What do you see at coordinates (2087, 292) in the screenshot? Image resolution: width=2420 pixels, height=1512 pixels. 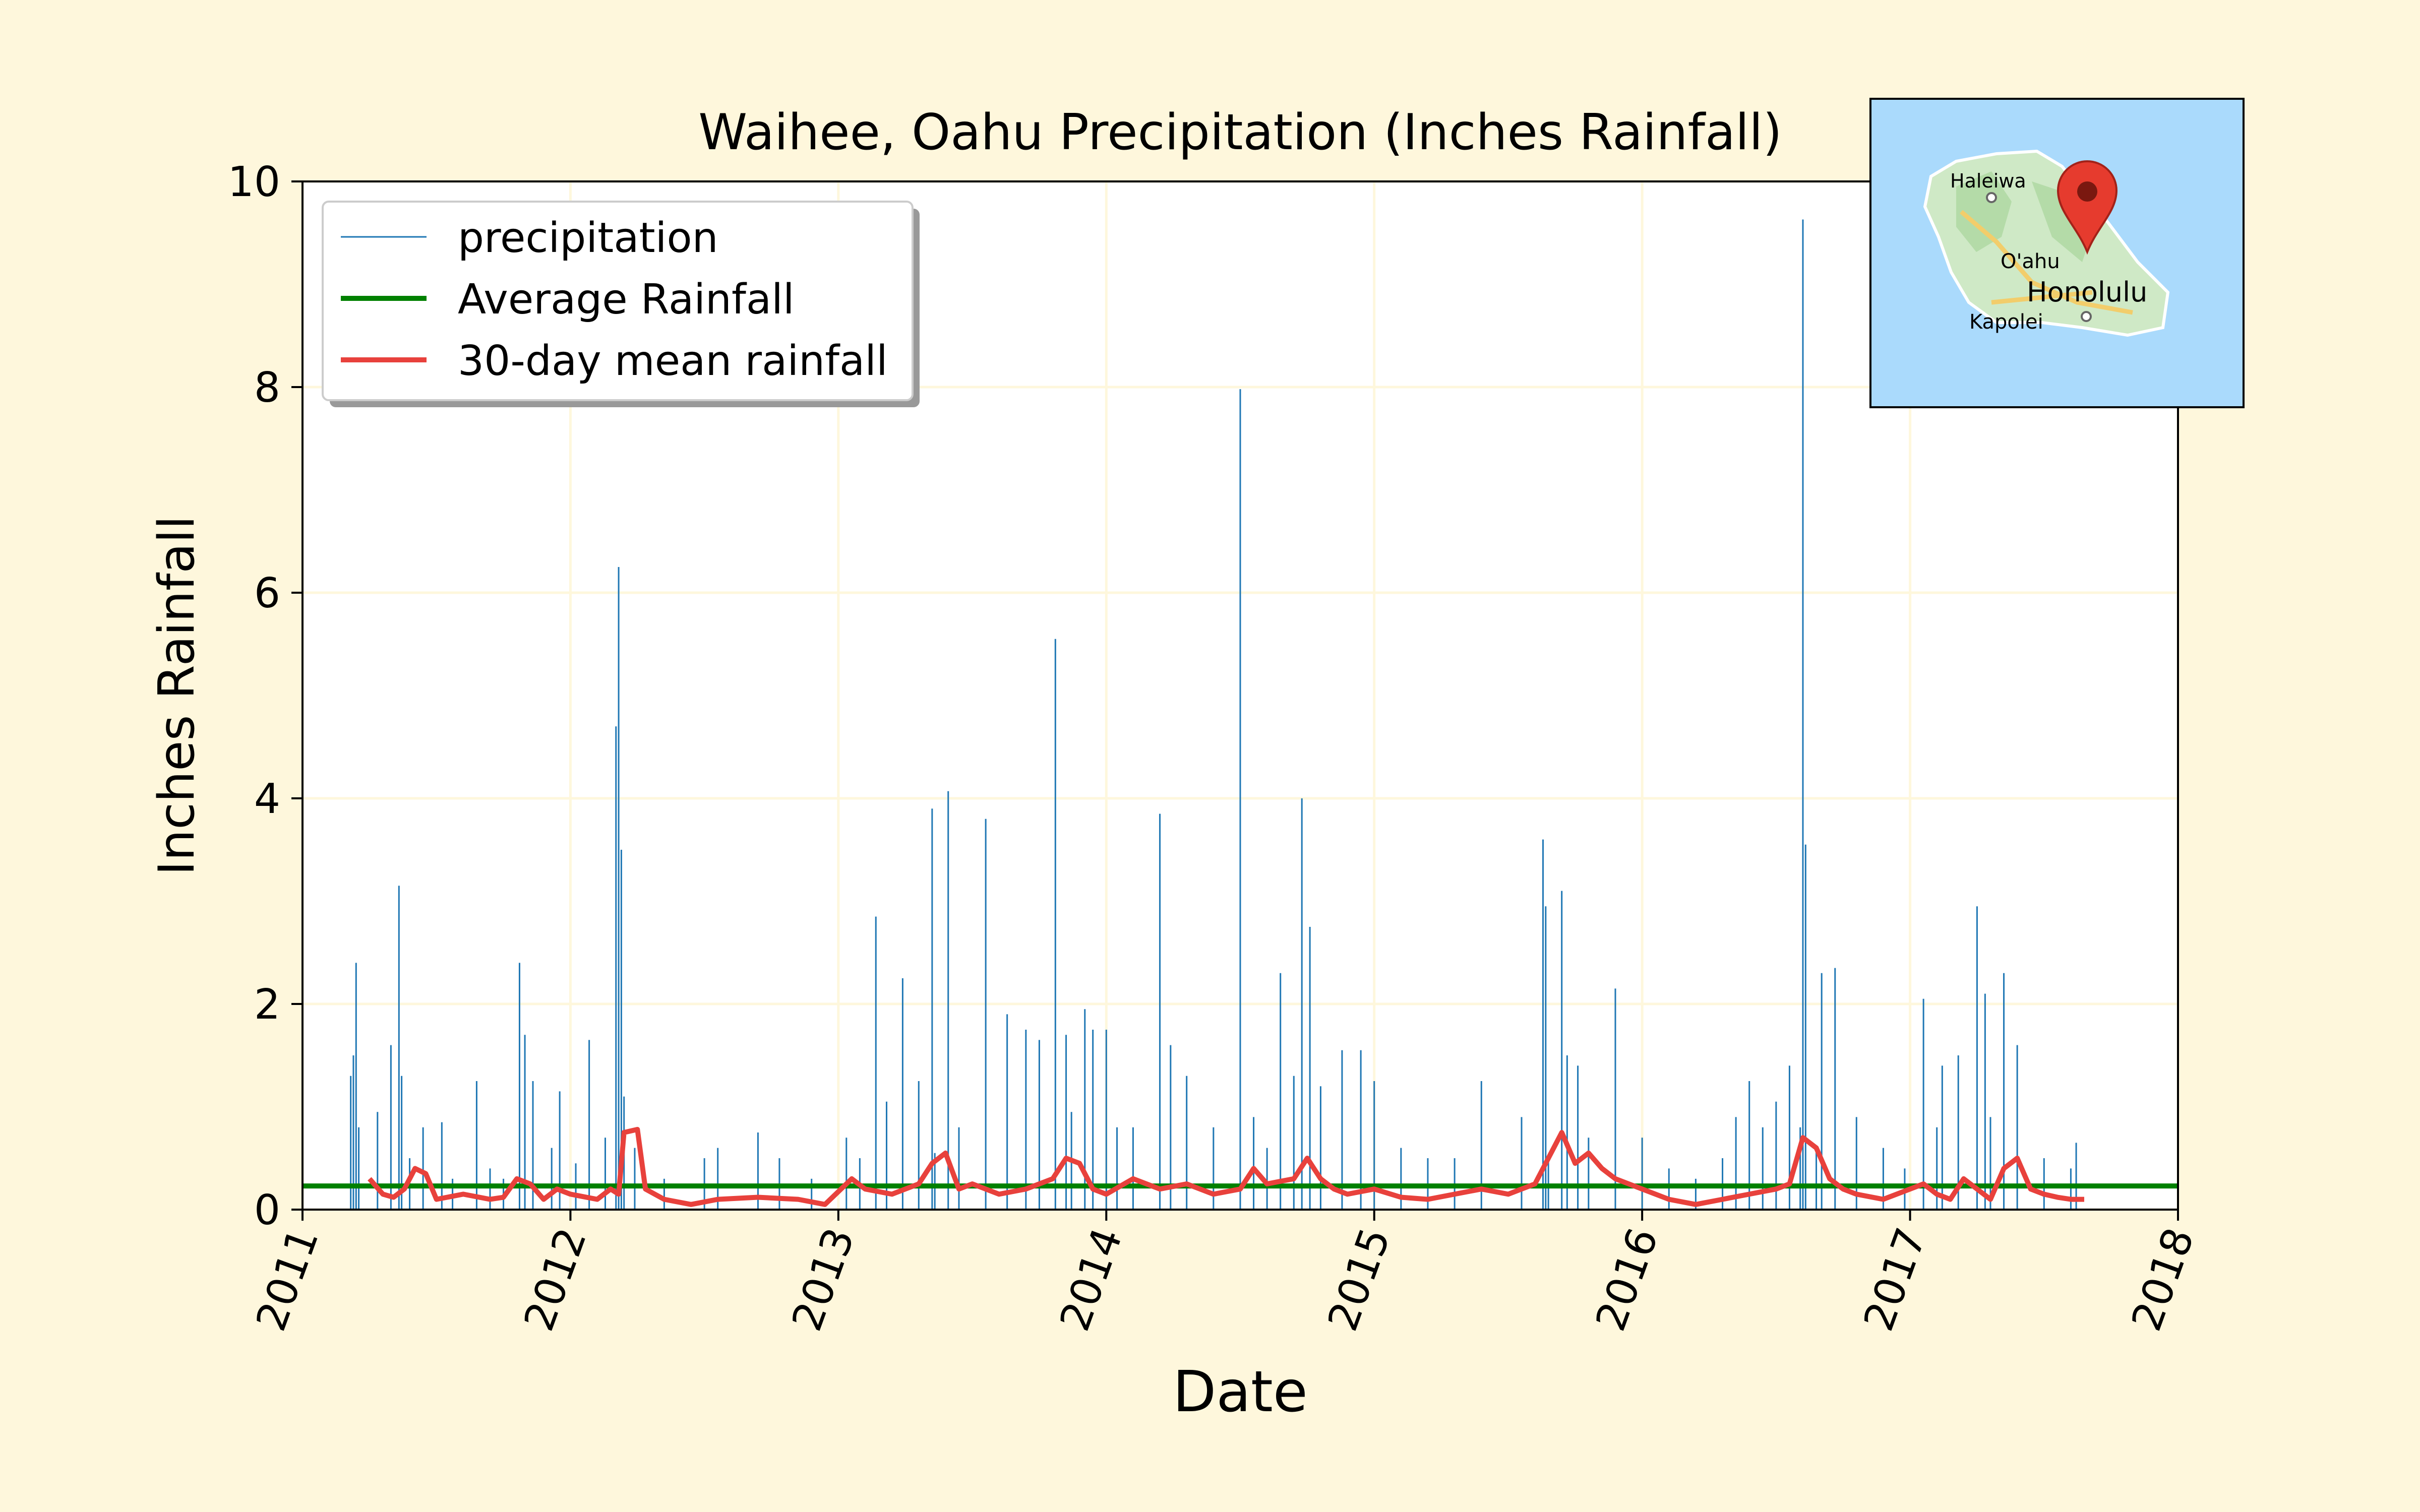 I see `inset-label-honolulu: Honolulu` at bounding box center [2087, 292].